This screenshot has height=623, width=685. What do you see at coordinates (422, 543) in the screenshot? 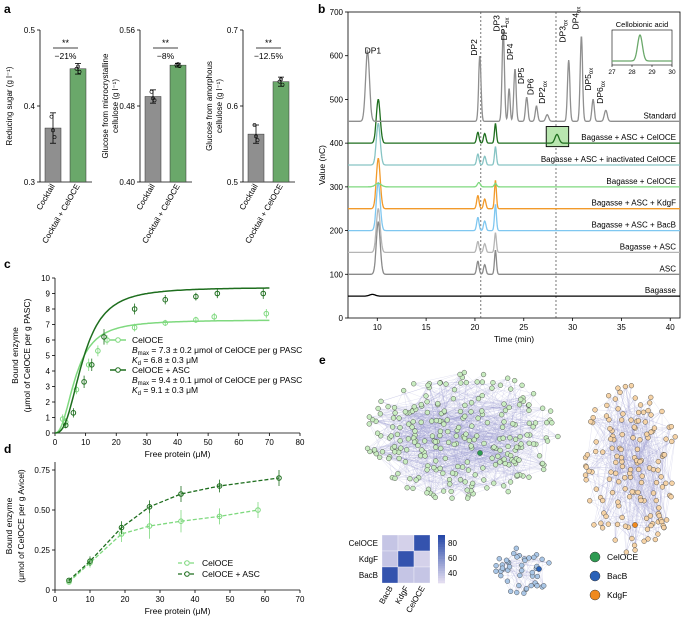
I see `heatmap-cell` at bounding box center [422, 543].